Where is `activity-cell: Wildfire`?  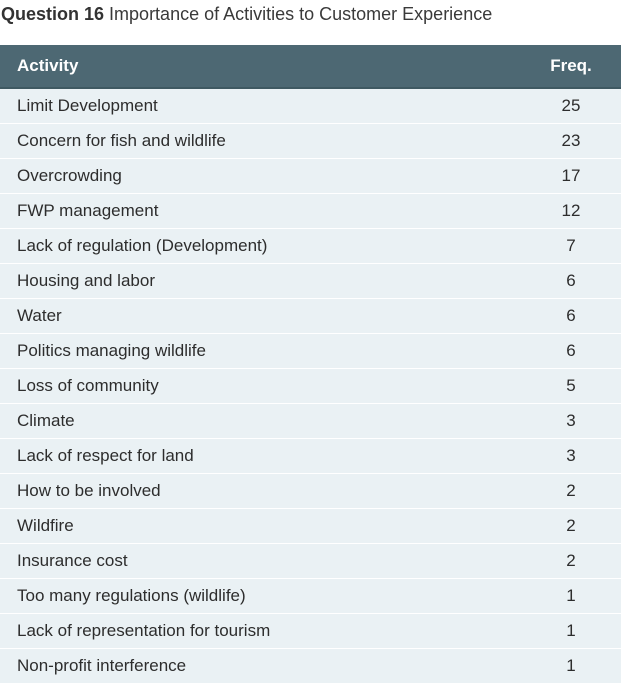 activity-cell: Wildfire is located at coordinates (45, 525).